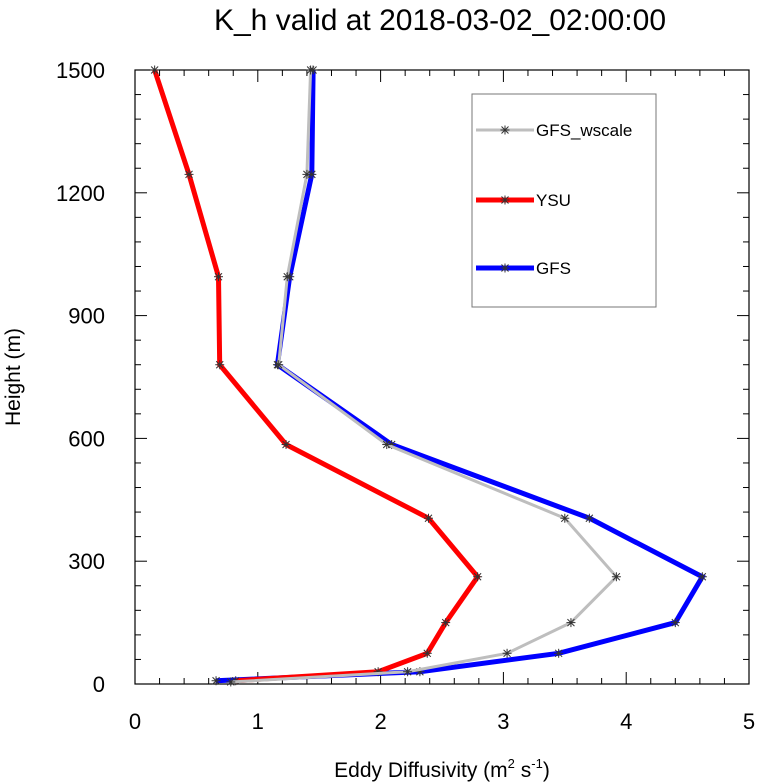  I want to click on legend: GFS_wscale YSU GFS, so click(564, 200).